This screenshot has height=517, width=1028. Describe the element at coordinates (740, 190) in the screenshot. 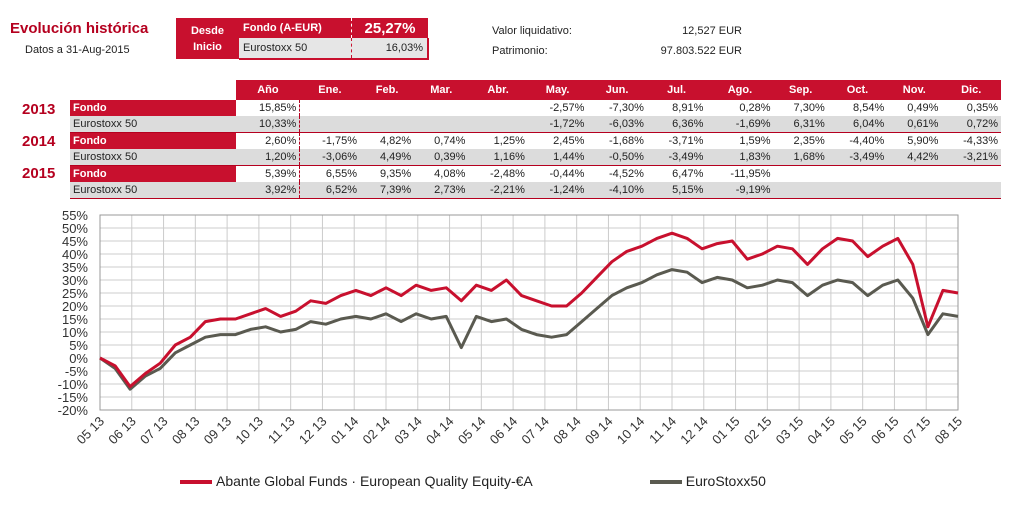

I see `table-cell: -9,19%` at that location.